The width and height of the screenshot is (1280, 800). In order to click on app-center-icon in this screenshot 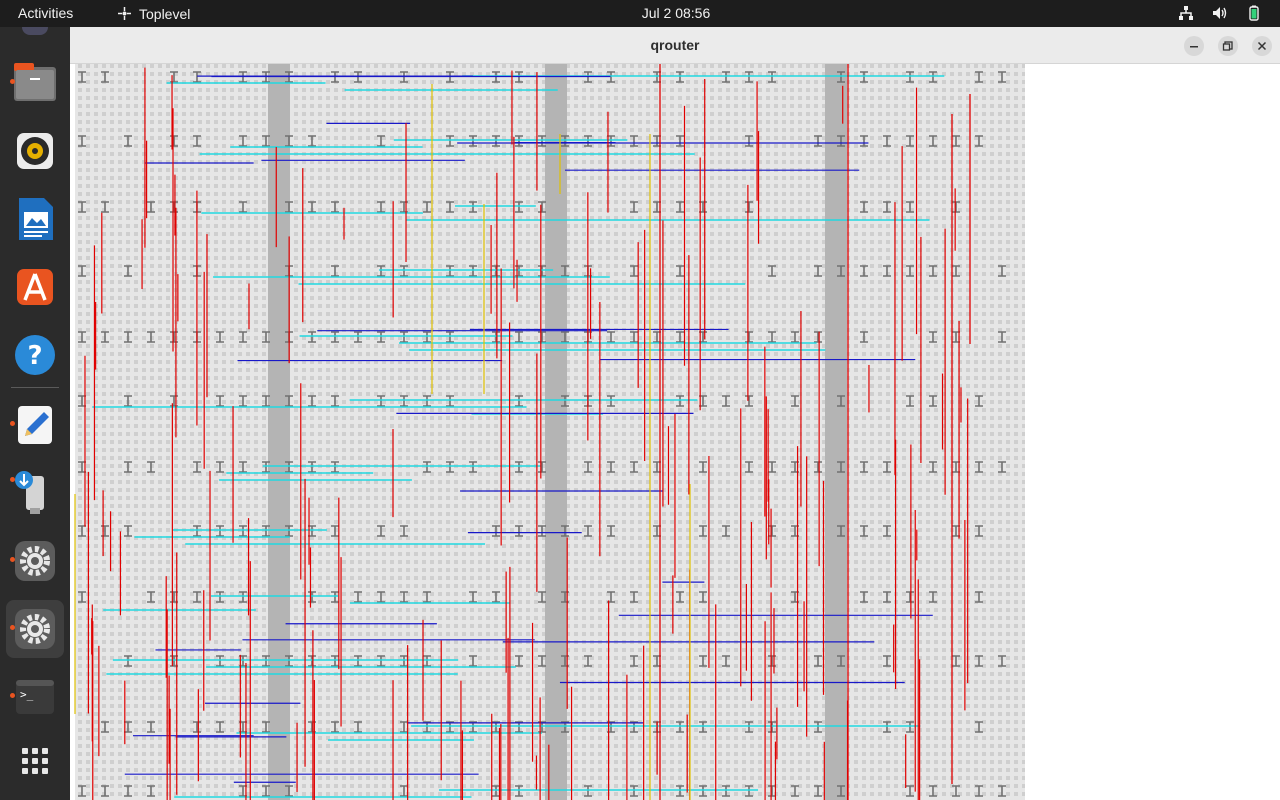, I will do `click(35, 287)`.